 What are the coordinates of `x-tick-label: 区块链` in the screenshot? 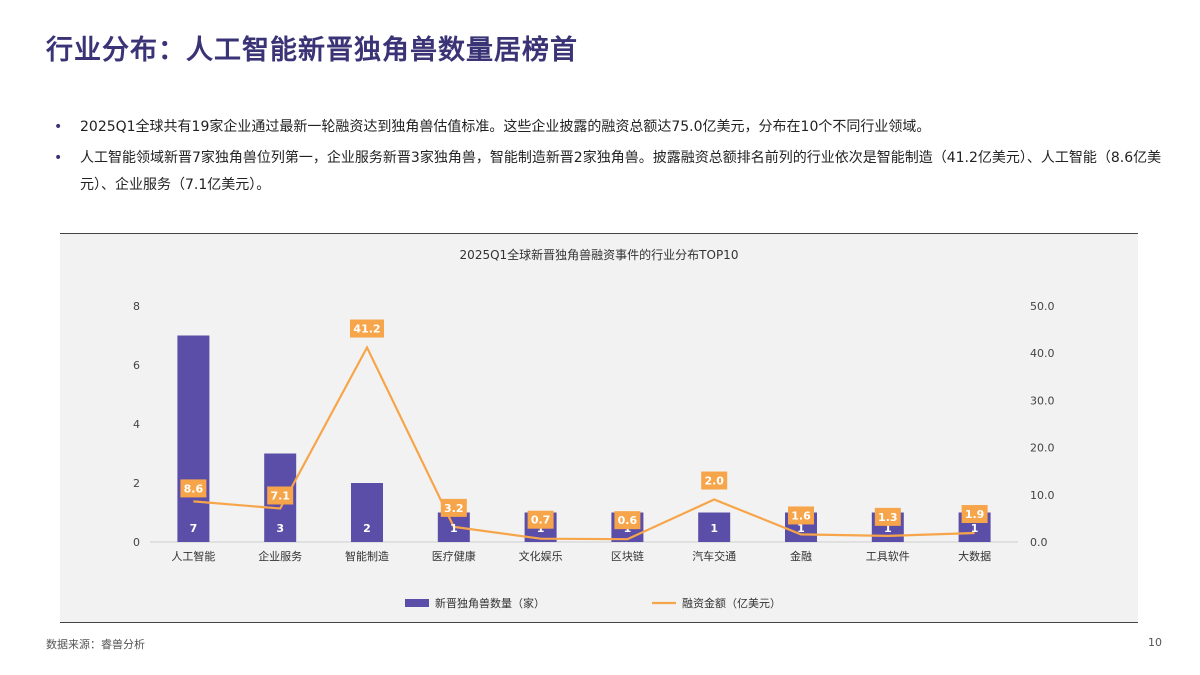 It's located at (627, 556).